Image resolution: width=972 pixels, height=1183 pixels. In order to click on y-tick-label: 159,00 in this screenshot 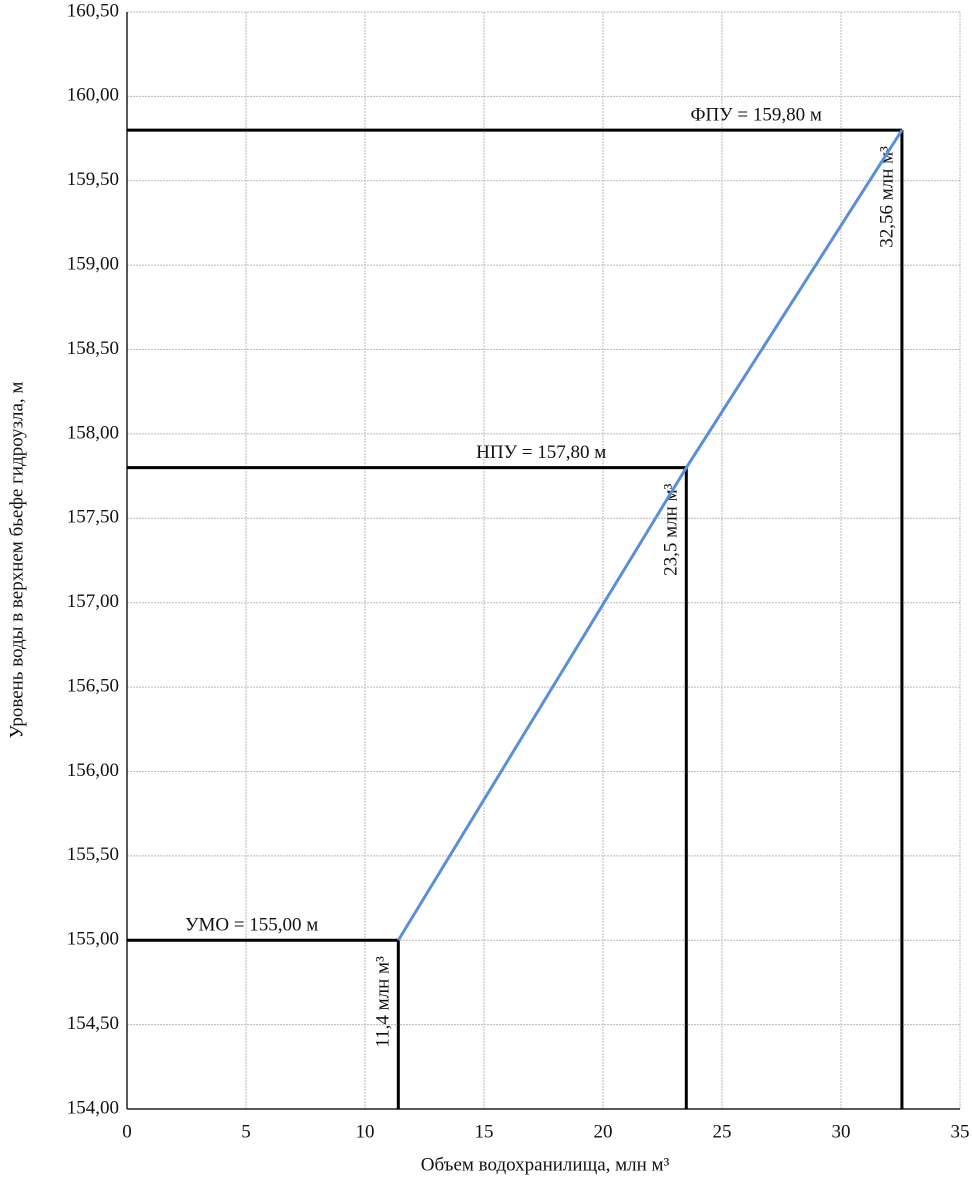, I will do `click(93, 264)`.